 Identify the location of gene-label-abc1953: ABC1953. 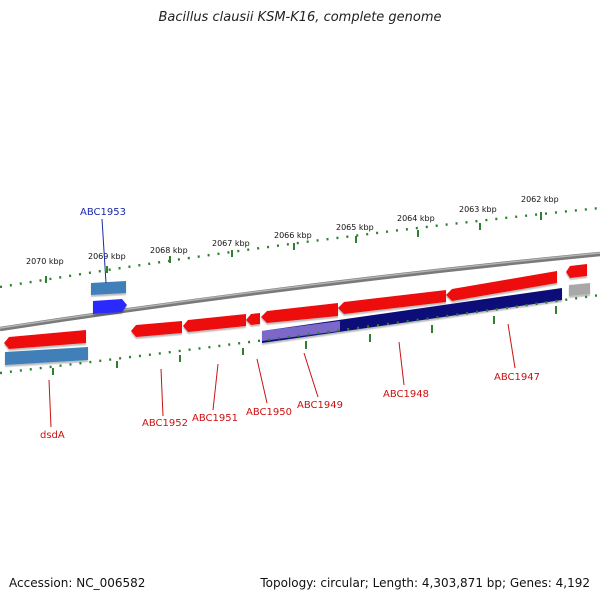
(103, 212).